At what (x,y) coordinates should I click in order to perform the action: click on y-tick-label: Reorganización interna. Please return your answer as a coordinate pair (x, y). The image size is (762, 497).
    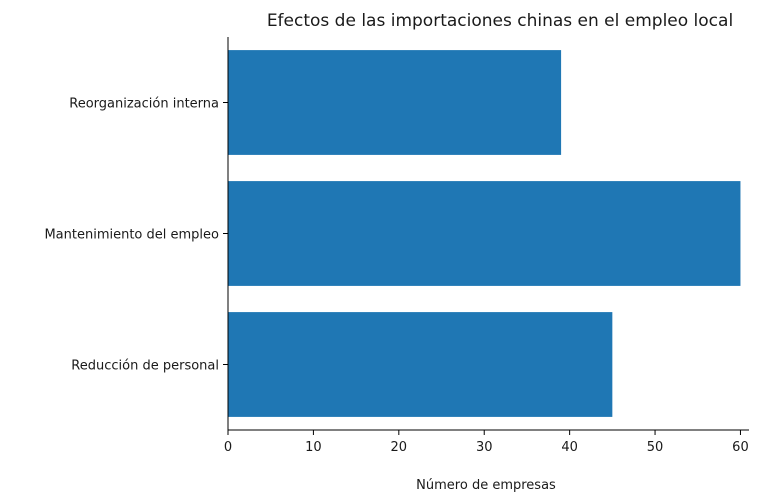
    Looking at the image, I should click on (144, 104).